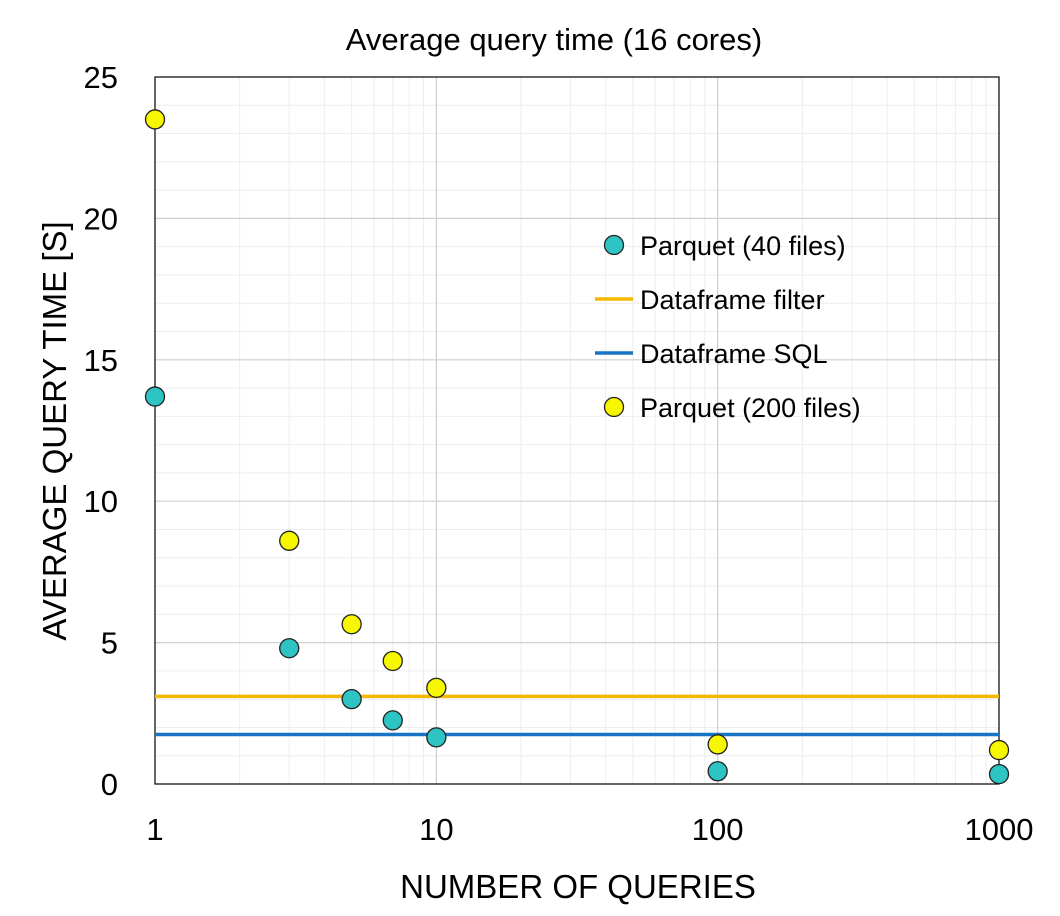 The image size is (1060, 916). I want to click on y-axis-label: AVERAGE QUERY TIME [S], so click(54, 430).